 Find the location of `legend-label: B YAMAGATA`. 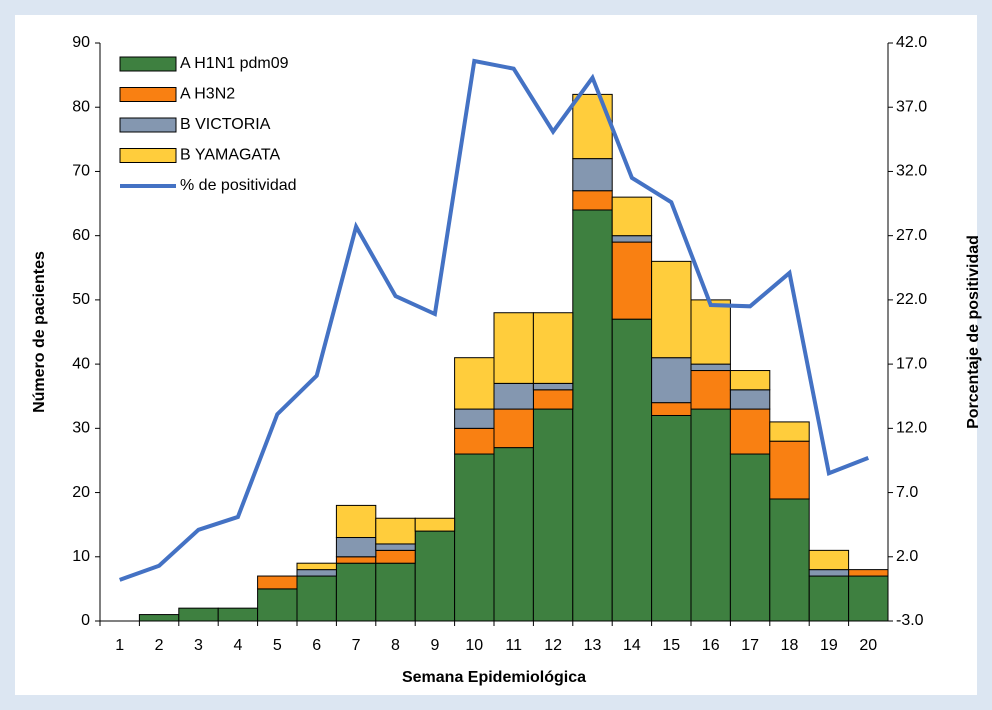

legend-label: B YAMAGATA is located at coordinates (230, 155).